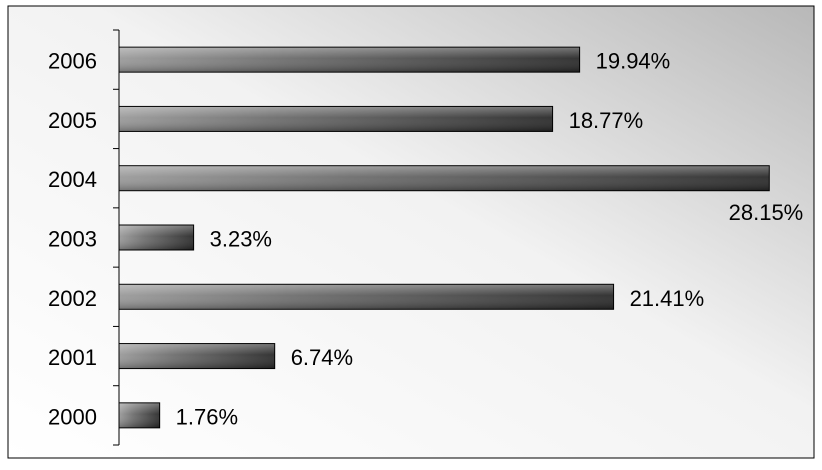 Image resolution: width=822 pixels, height=470 pixels. What do you see at coordinates (72, 239) in the screenshot?
I see `category-label: 2003` at bounding box center [72, 239].